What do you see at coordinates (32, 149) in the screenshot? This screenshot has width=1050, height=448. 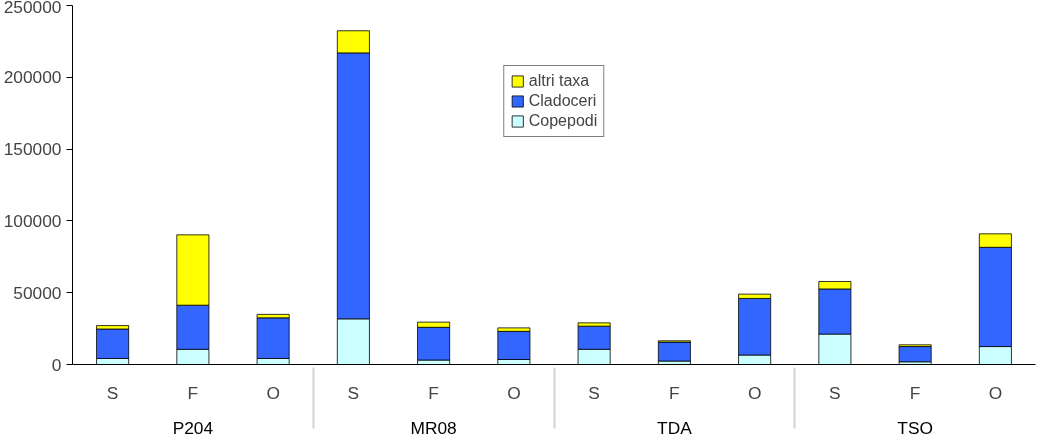 I see `y-tick-label: 150000` at bounding box center [32, 149].